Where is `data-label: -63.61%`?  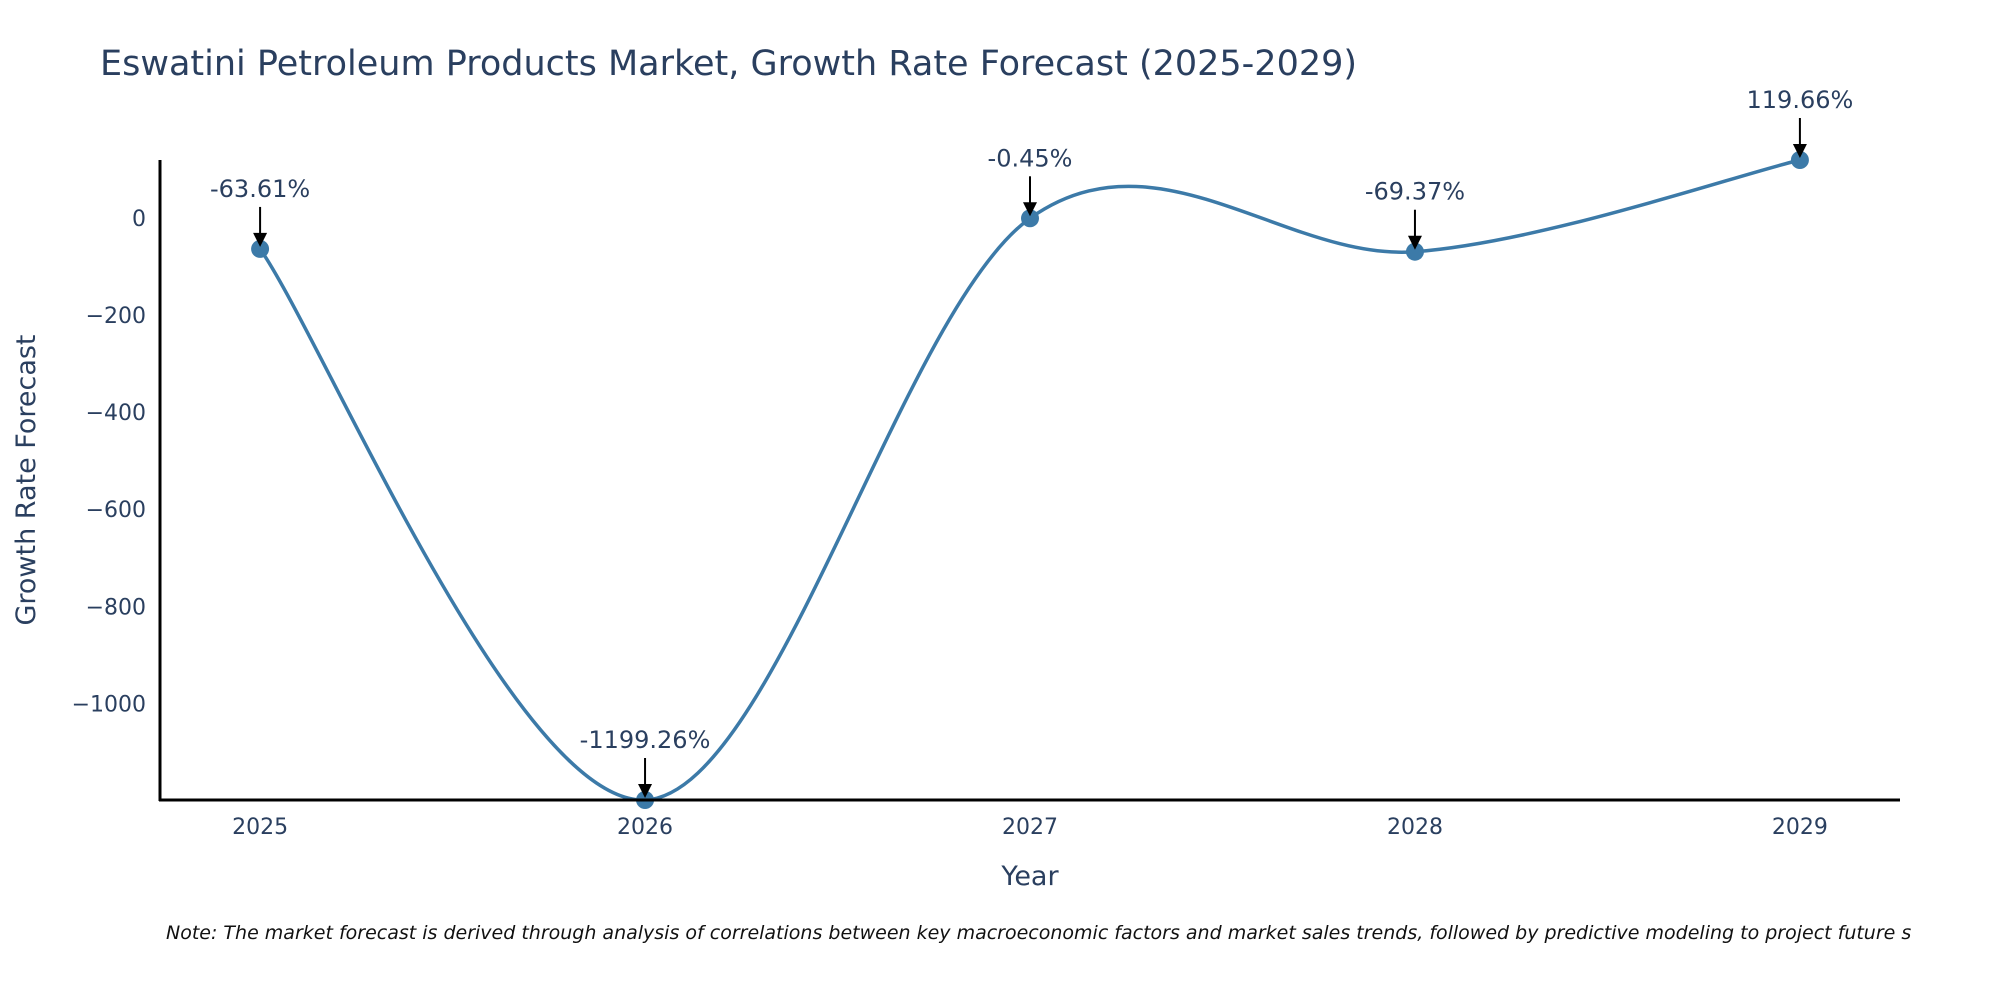
data-label: -63.61% is located at coordinates (260, 189).